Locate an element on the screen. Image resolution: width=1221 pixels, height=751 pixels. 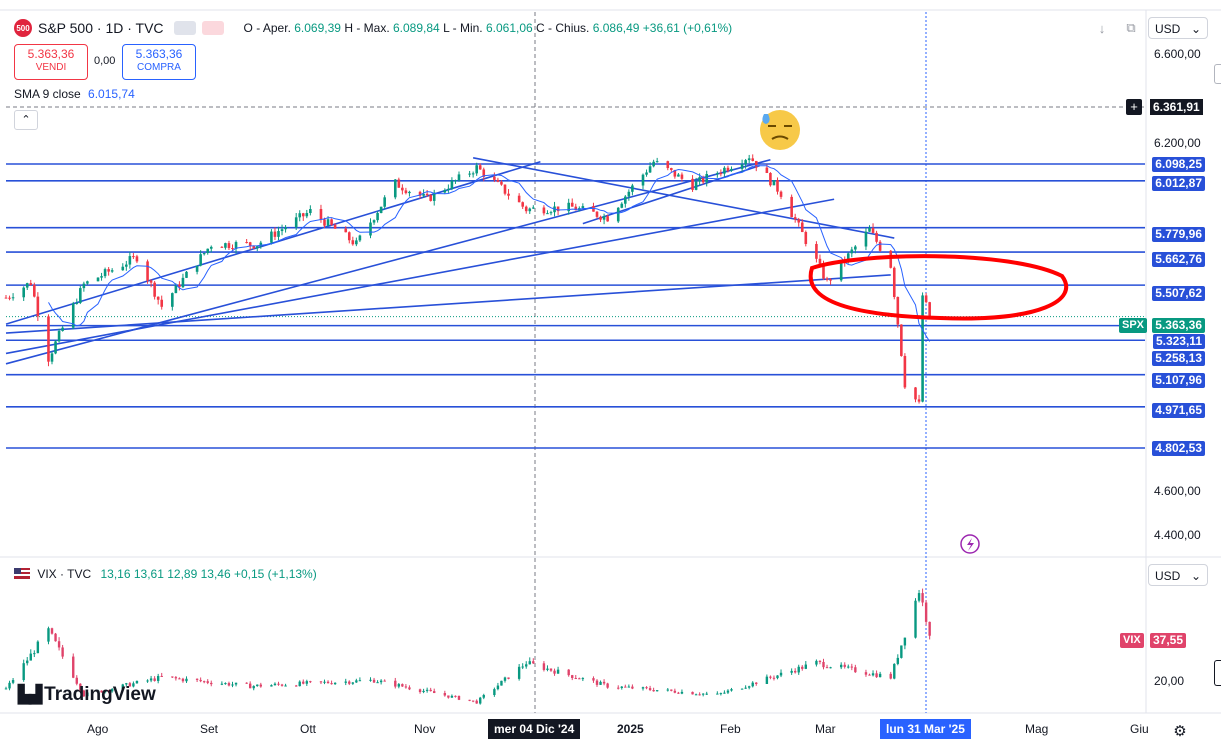
sma-legend: SMA 9 close 6.015,74 is located at coordinates (74, 94).